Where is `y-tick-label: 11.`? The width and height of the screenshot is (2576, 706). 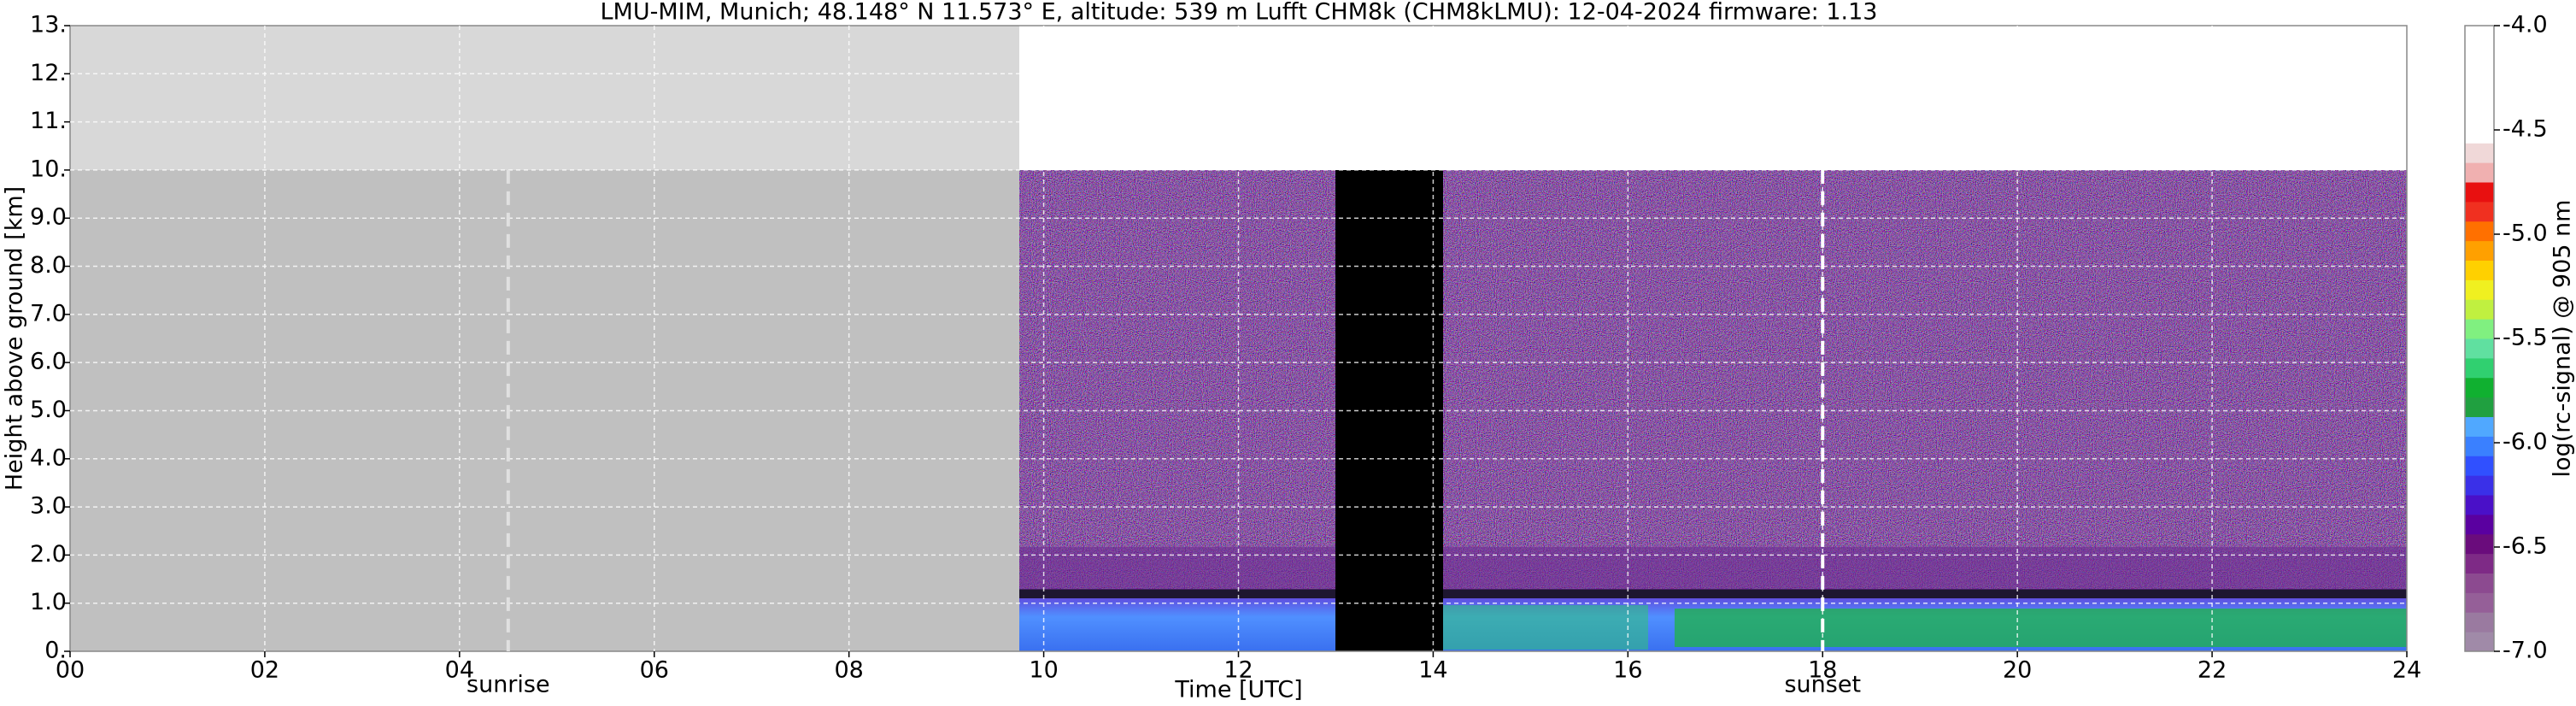
y-tick-label: 11. is located at coordinates (48, 121).